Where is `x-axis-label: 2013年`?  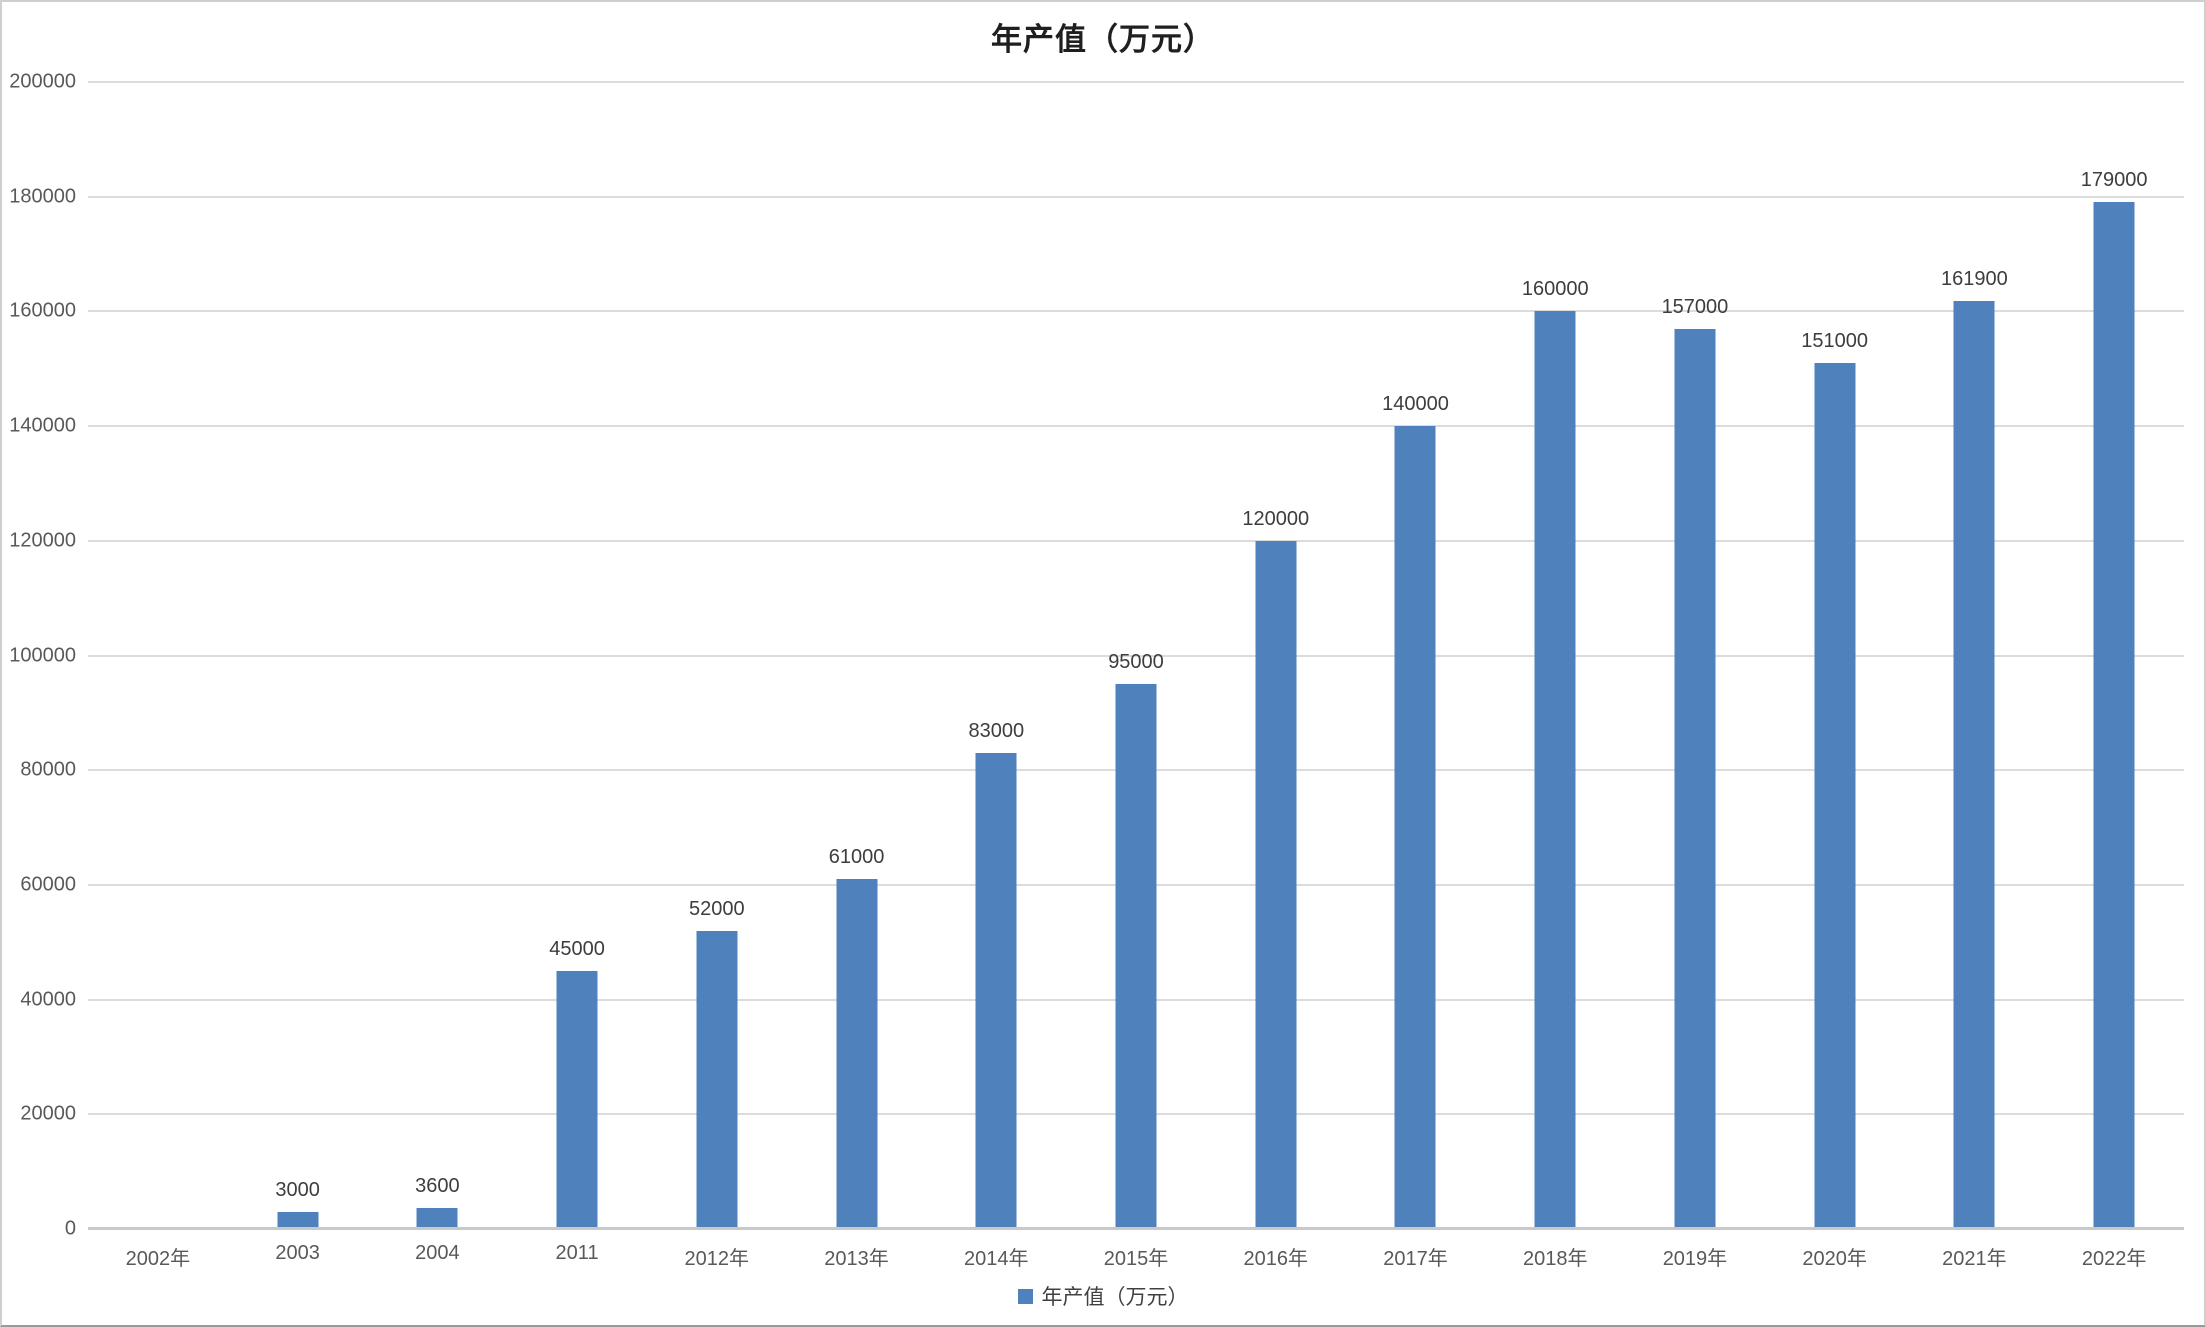
x-axis-label: 2013年 is located at coordinates (856, 1259).